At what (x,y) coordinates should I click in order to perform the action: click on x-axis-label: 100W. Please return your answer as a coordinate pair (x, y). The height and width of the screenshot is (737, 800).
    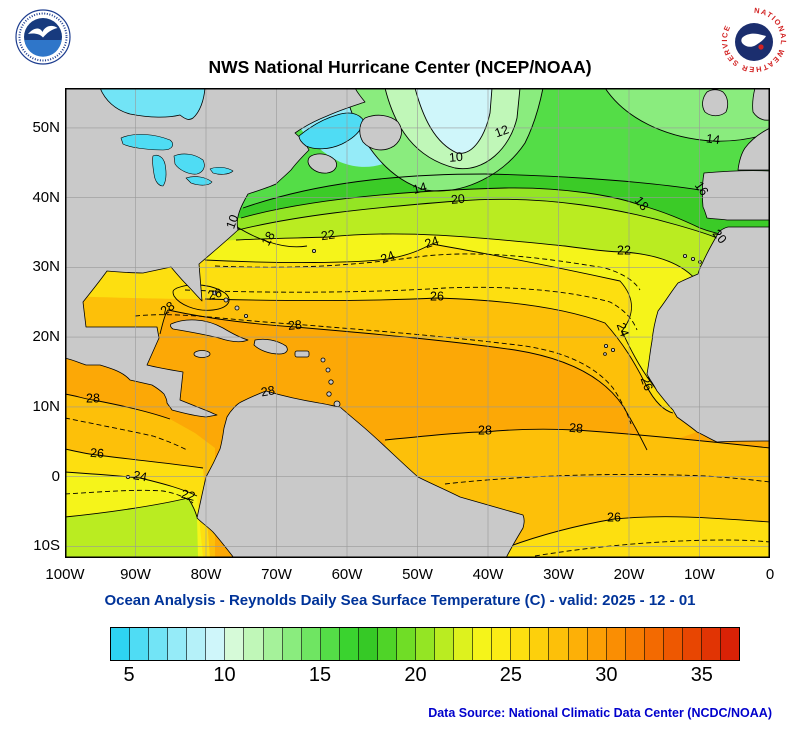
    Looking at the image, I should click on (65, 574).